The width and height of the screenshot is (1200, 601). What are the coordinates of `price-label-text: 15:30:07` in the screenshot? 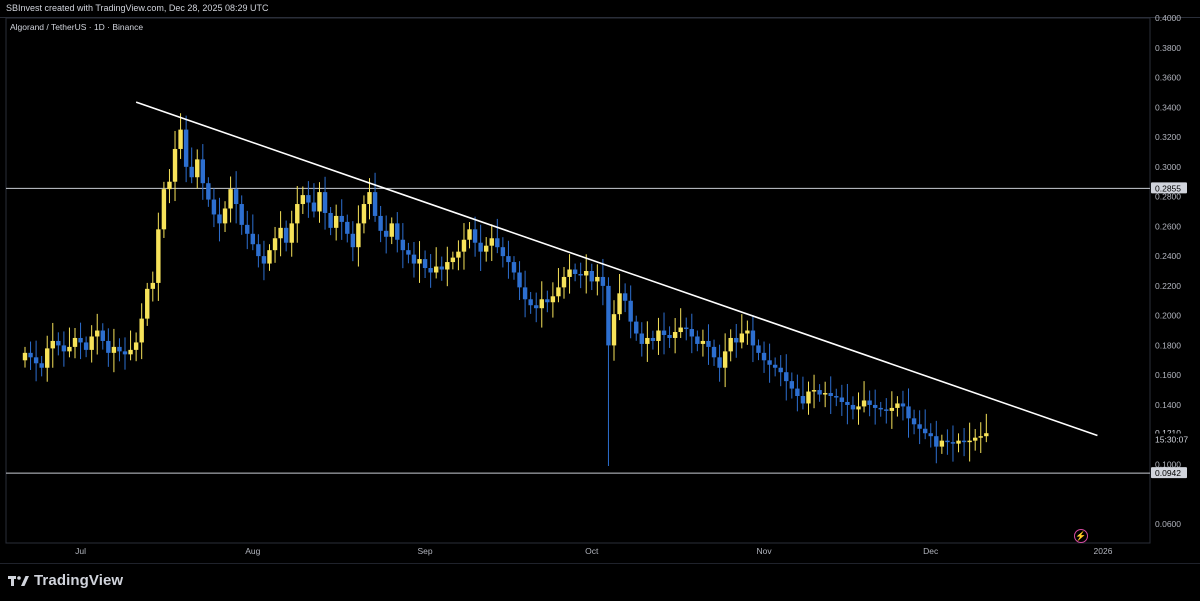 It's located at (1171, 439).